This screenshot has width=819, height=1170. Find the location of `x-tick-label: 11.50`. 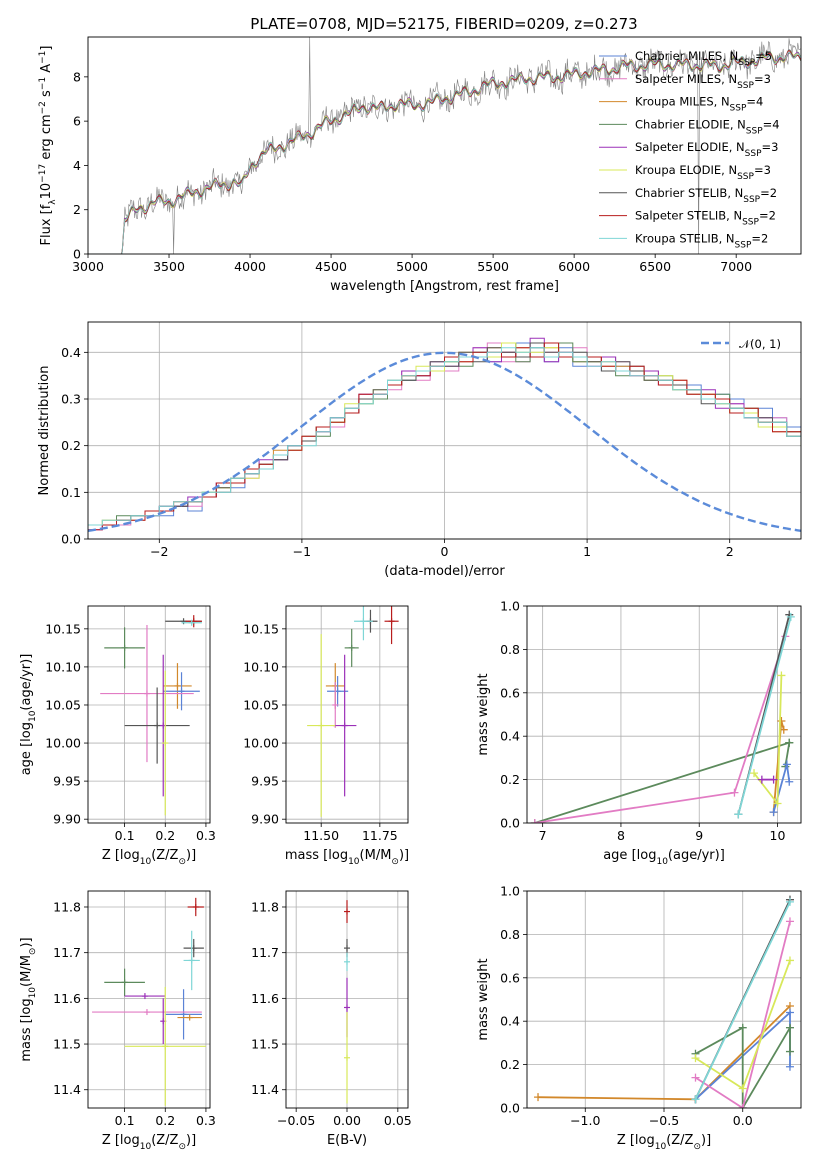

x-tick-label: 11.50 is located at coordinates (321, 835).